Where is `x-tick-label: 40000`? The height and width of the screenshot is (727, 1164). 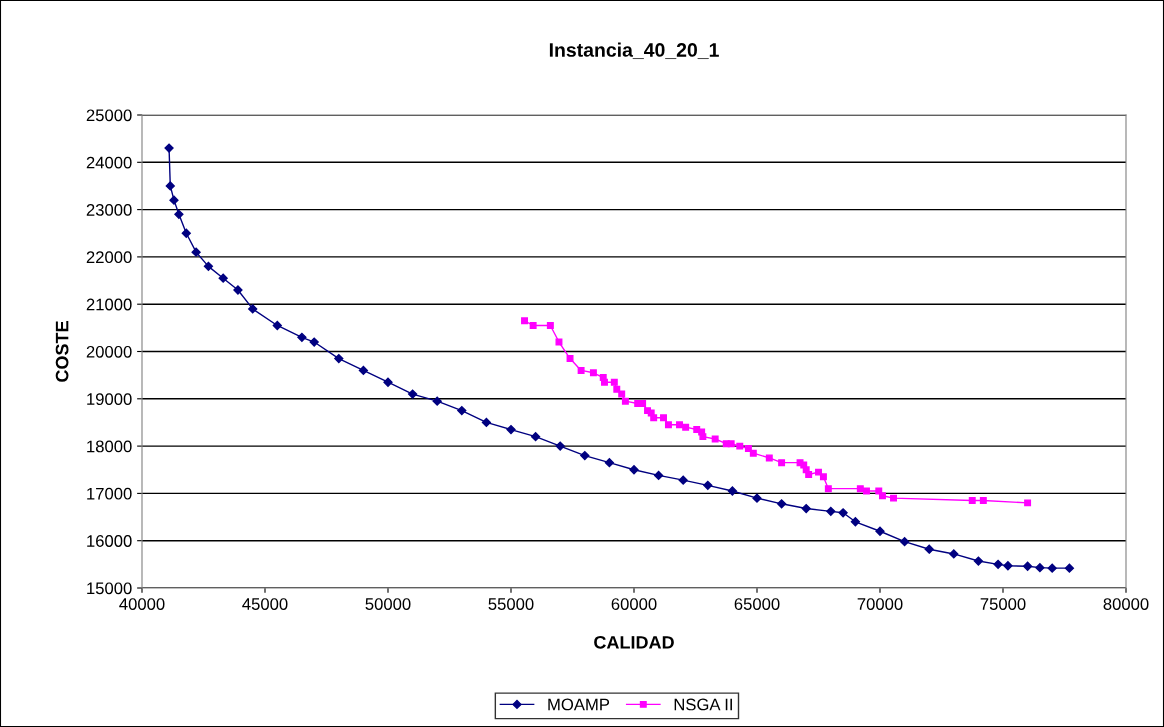 x-tick-label: 40000 is located at coordinates (142, 604).